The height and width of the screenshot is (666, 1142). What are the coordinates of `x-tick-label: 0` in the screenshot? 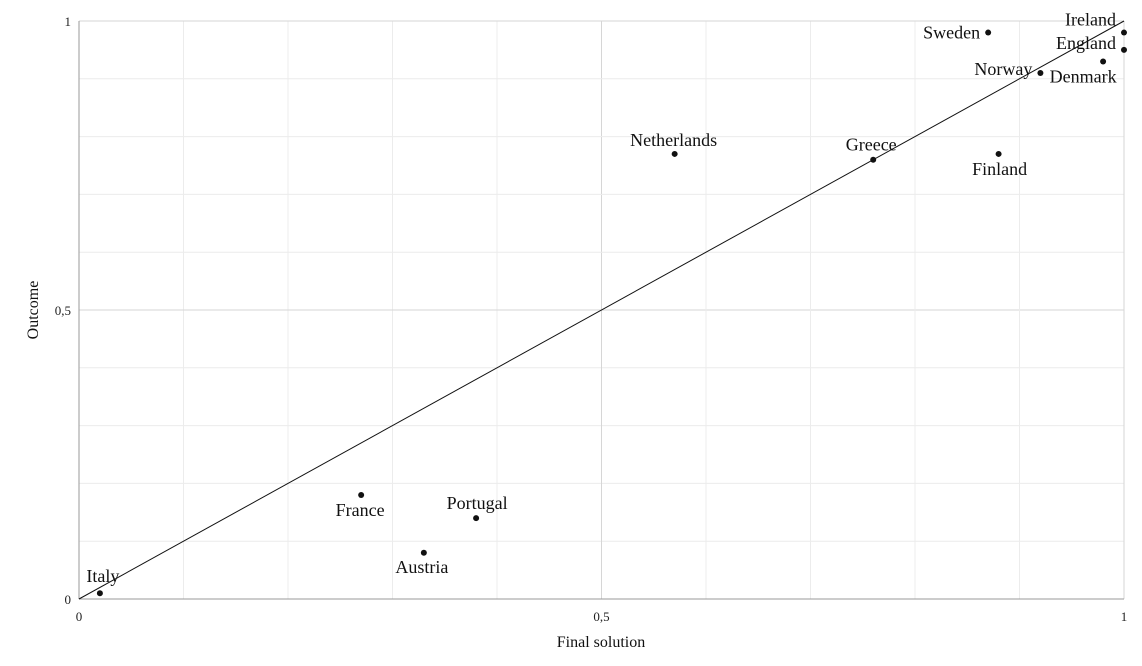 It's located at (79, 616).